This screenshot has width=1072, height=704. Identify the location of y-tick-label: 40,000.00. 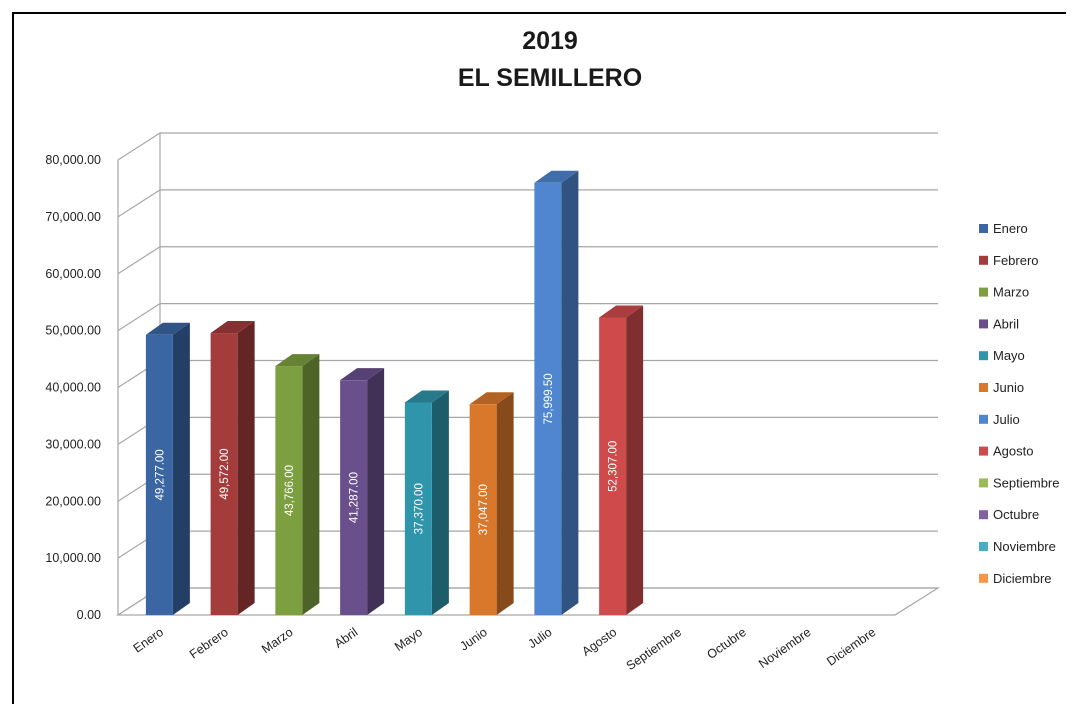
(73, 388).